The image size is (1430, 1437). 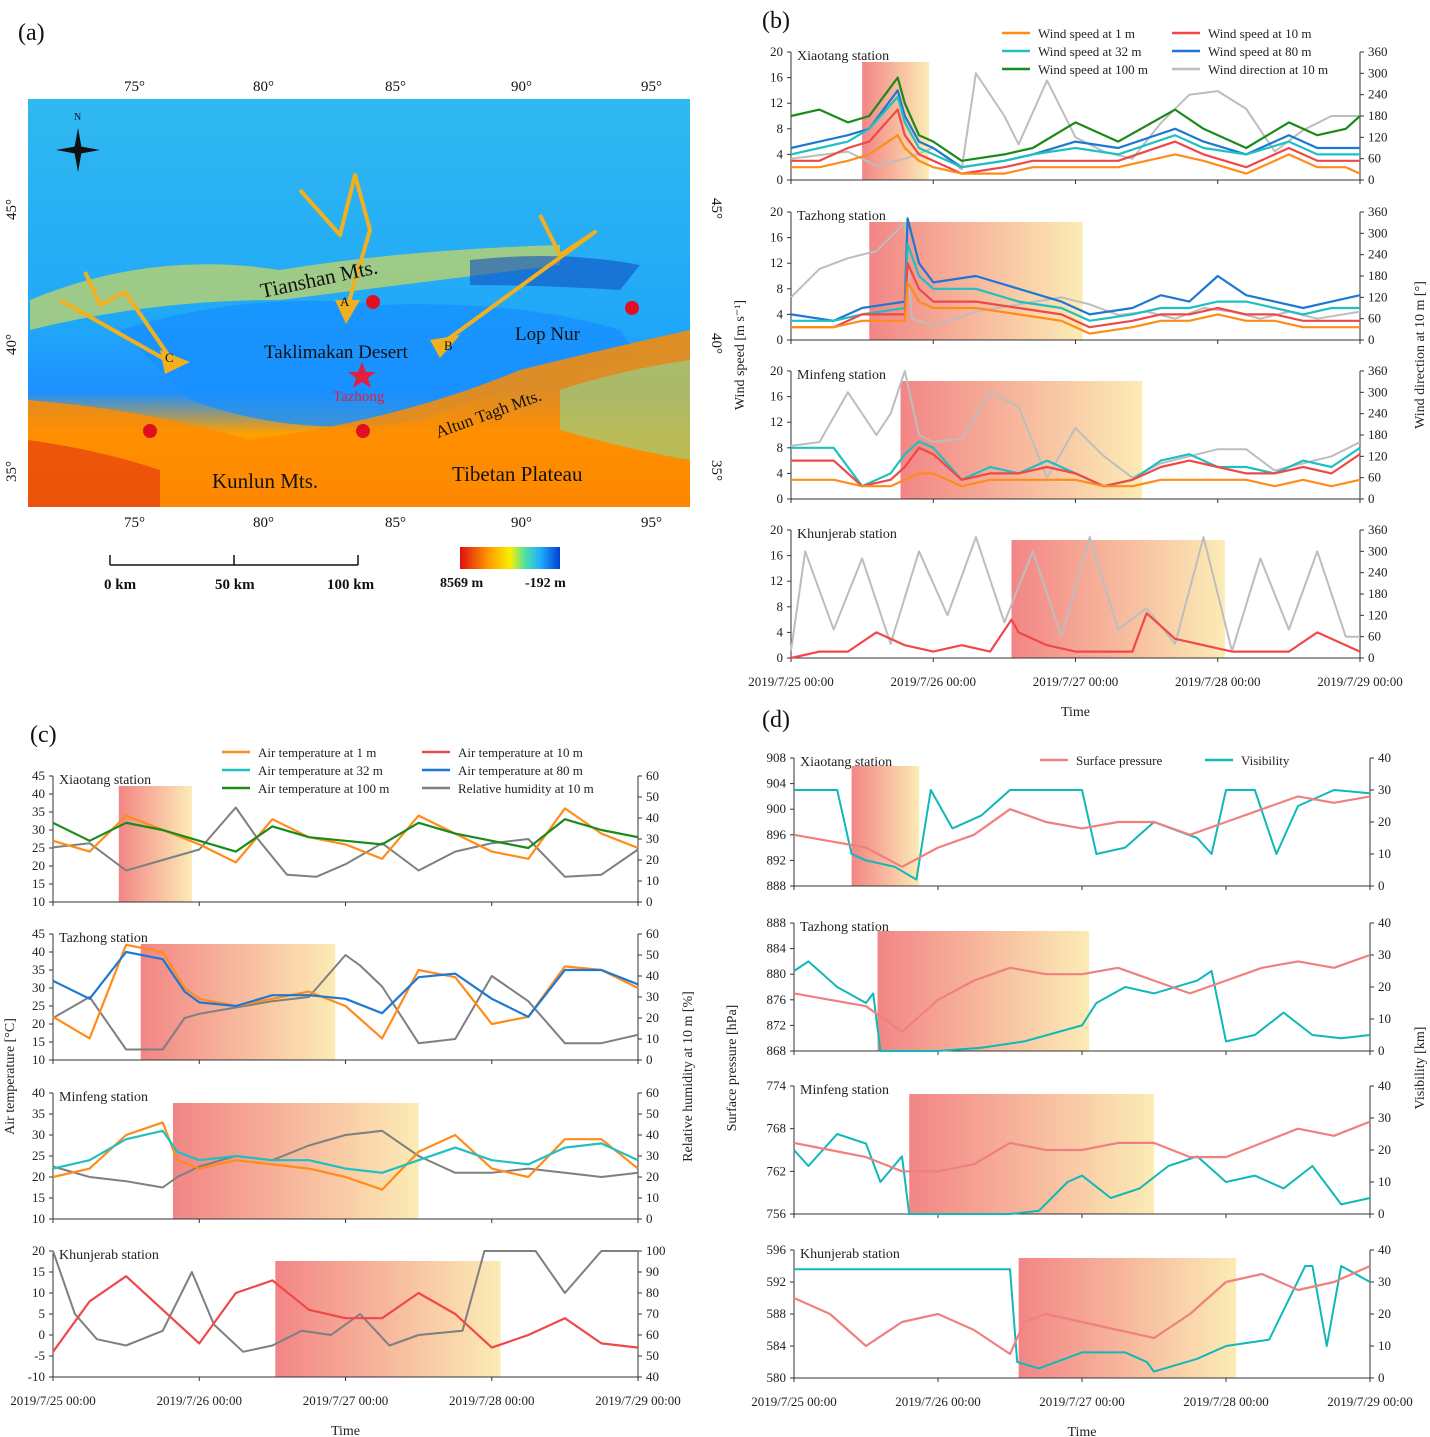 What do you see at coordinates (130, 319) in the screenshot?
I see `arrow-c-path` at bounding box center [130, 319].